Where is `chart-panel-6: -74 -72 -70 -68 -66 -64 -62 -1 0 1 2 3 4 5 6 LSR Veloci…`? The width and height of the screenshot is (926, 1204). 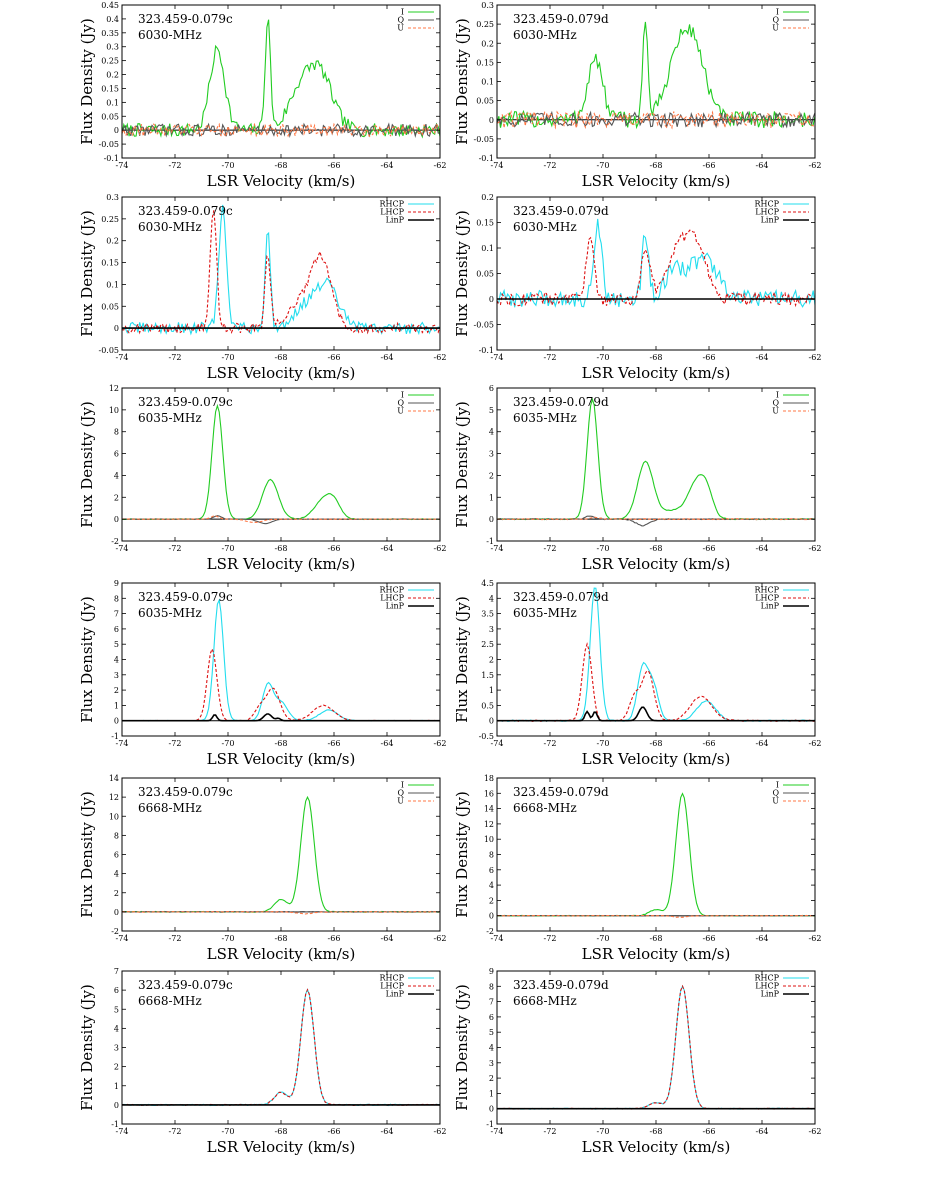
chart-panel-6: -74 -72 -70 -68 -66 -64 -62 -1 0 1 2 3 4 5 6 LSR Veloci… is located at coordinates (637, 478).